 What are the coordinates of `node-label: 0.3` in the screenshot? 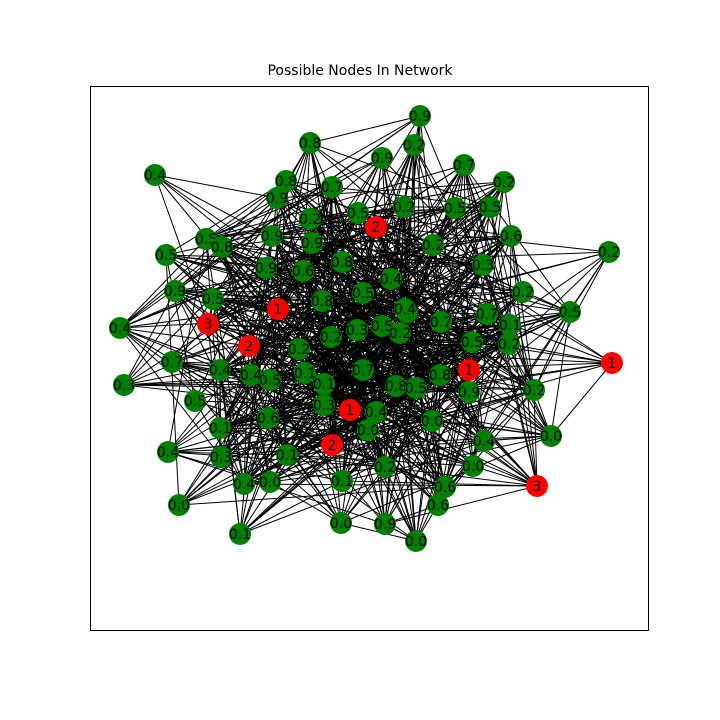 It's located at (483, 266).